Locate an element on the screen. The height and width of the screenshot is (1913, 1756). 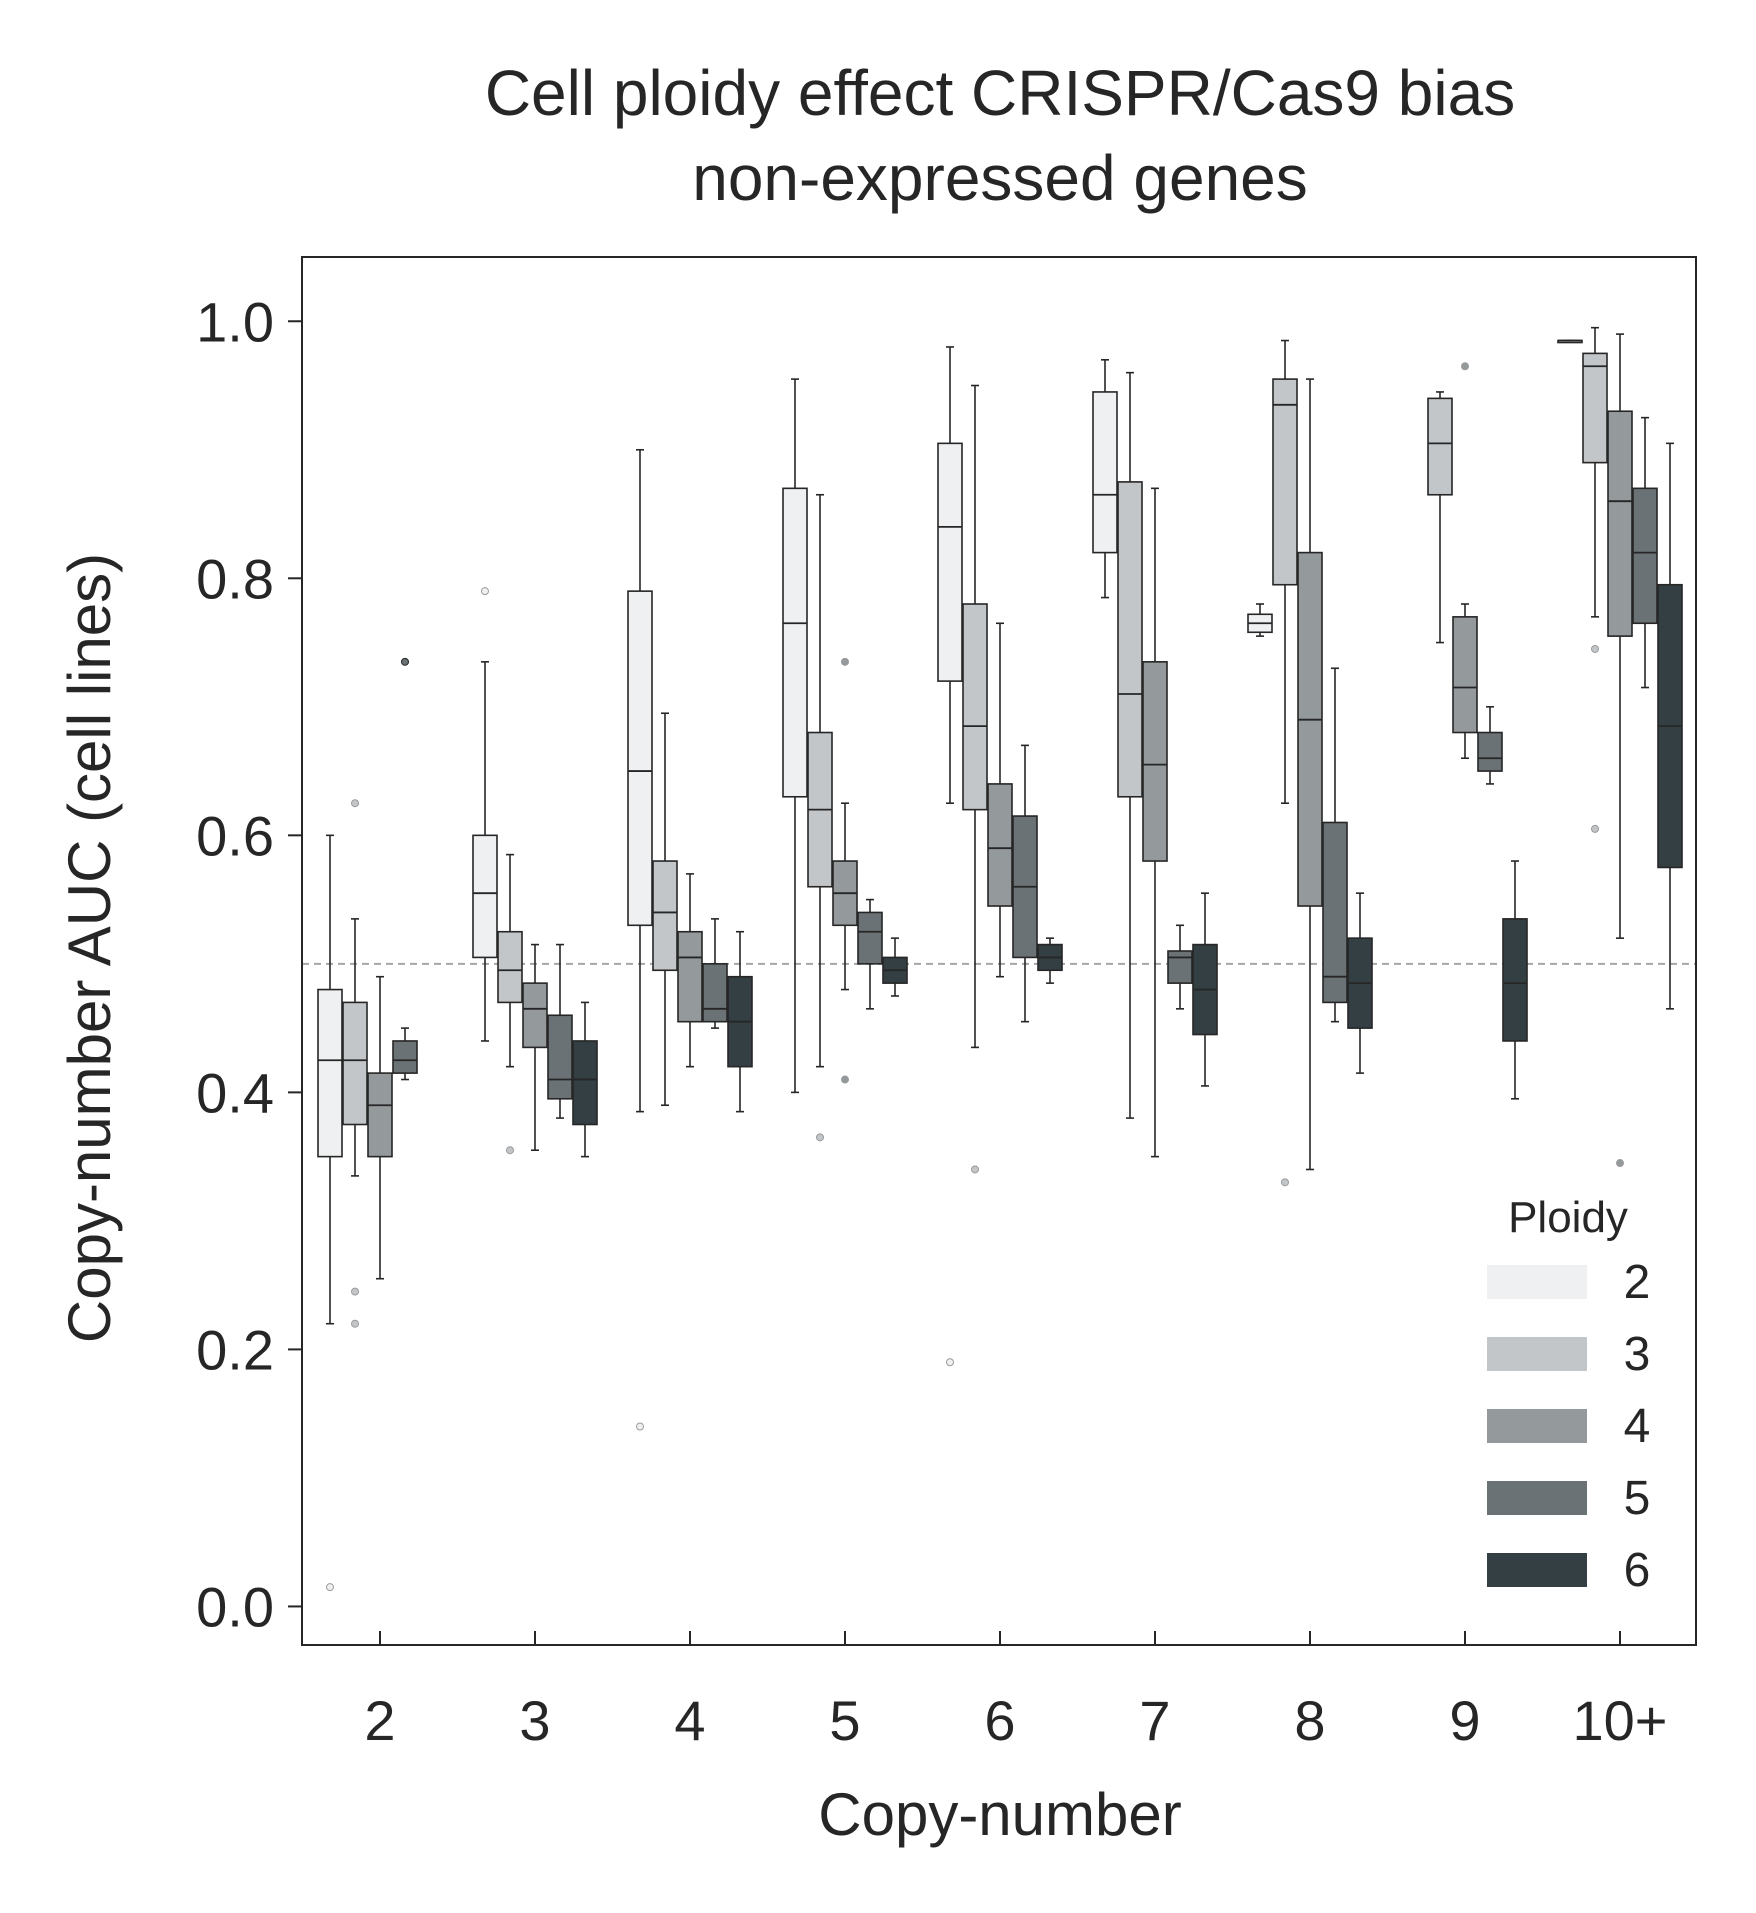
y-tick-label: 0.6 is located at coordinates (235, 835).